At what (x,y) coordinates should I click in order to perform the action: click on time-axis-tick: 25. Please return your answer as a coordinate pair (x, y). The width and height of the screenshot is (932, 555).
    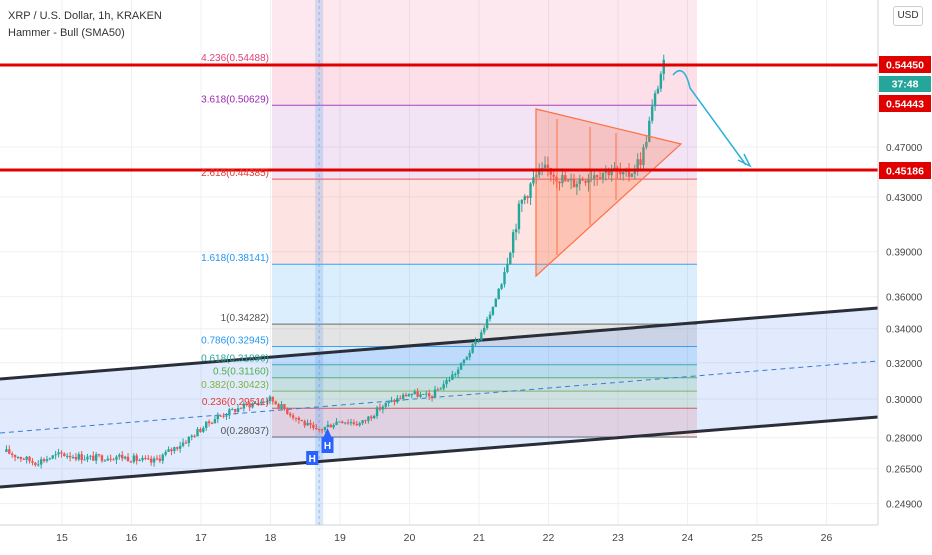
    Looking at the image, I should click on (757, 538).